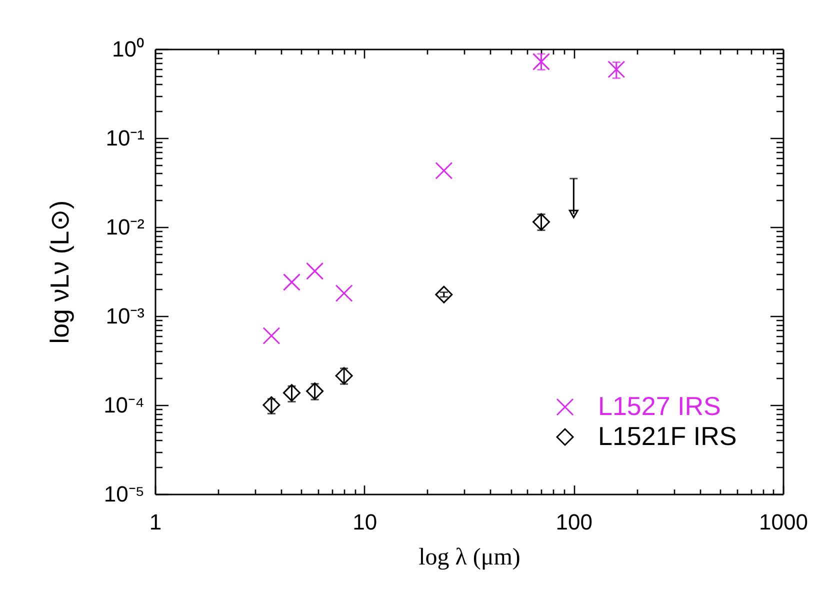  Describe the element at coordinates (783, 522) in the screenshot. I see `x-tick-label: 1000` at that location.